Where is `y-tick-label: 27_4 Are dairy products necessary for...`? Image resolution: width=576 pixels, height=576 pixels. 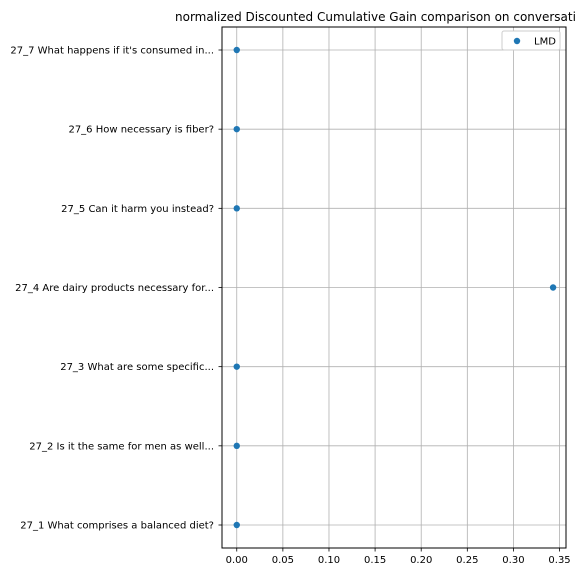
y-tick-label: 27_4 Are dairy products necessary for... is located at coordinates (114, 288).